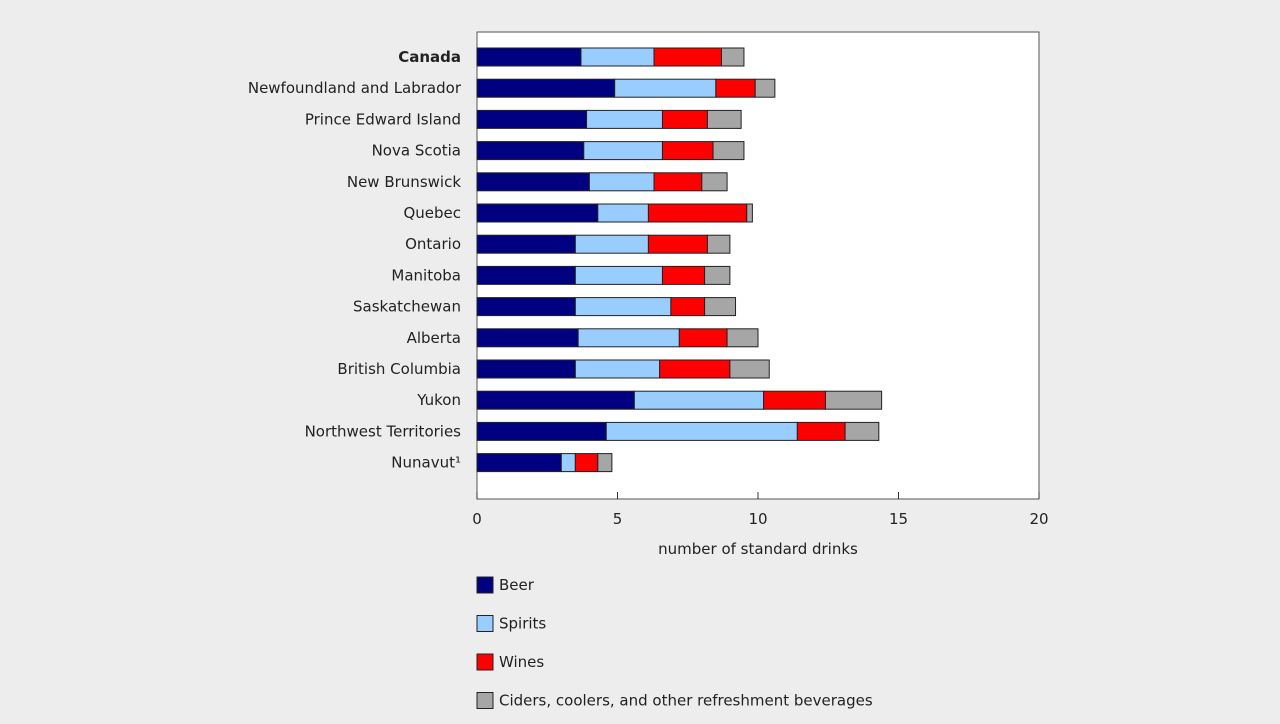 This screenshot has height=724, width=1280. What do you see at coordinates (407, 307) in the screenshot?
I see `category-label: Saskatchewan` at bounding box center [407, 307].